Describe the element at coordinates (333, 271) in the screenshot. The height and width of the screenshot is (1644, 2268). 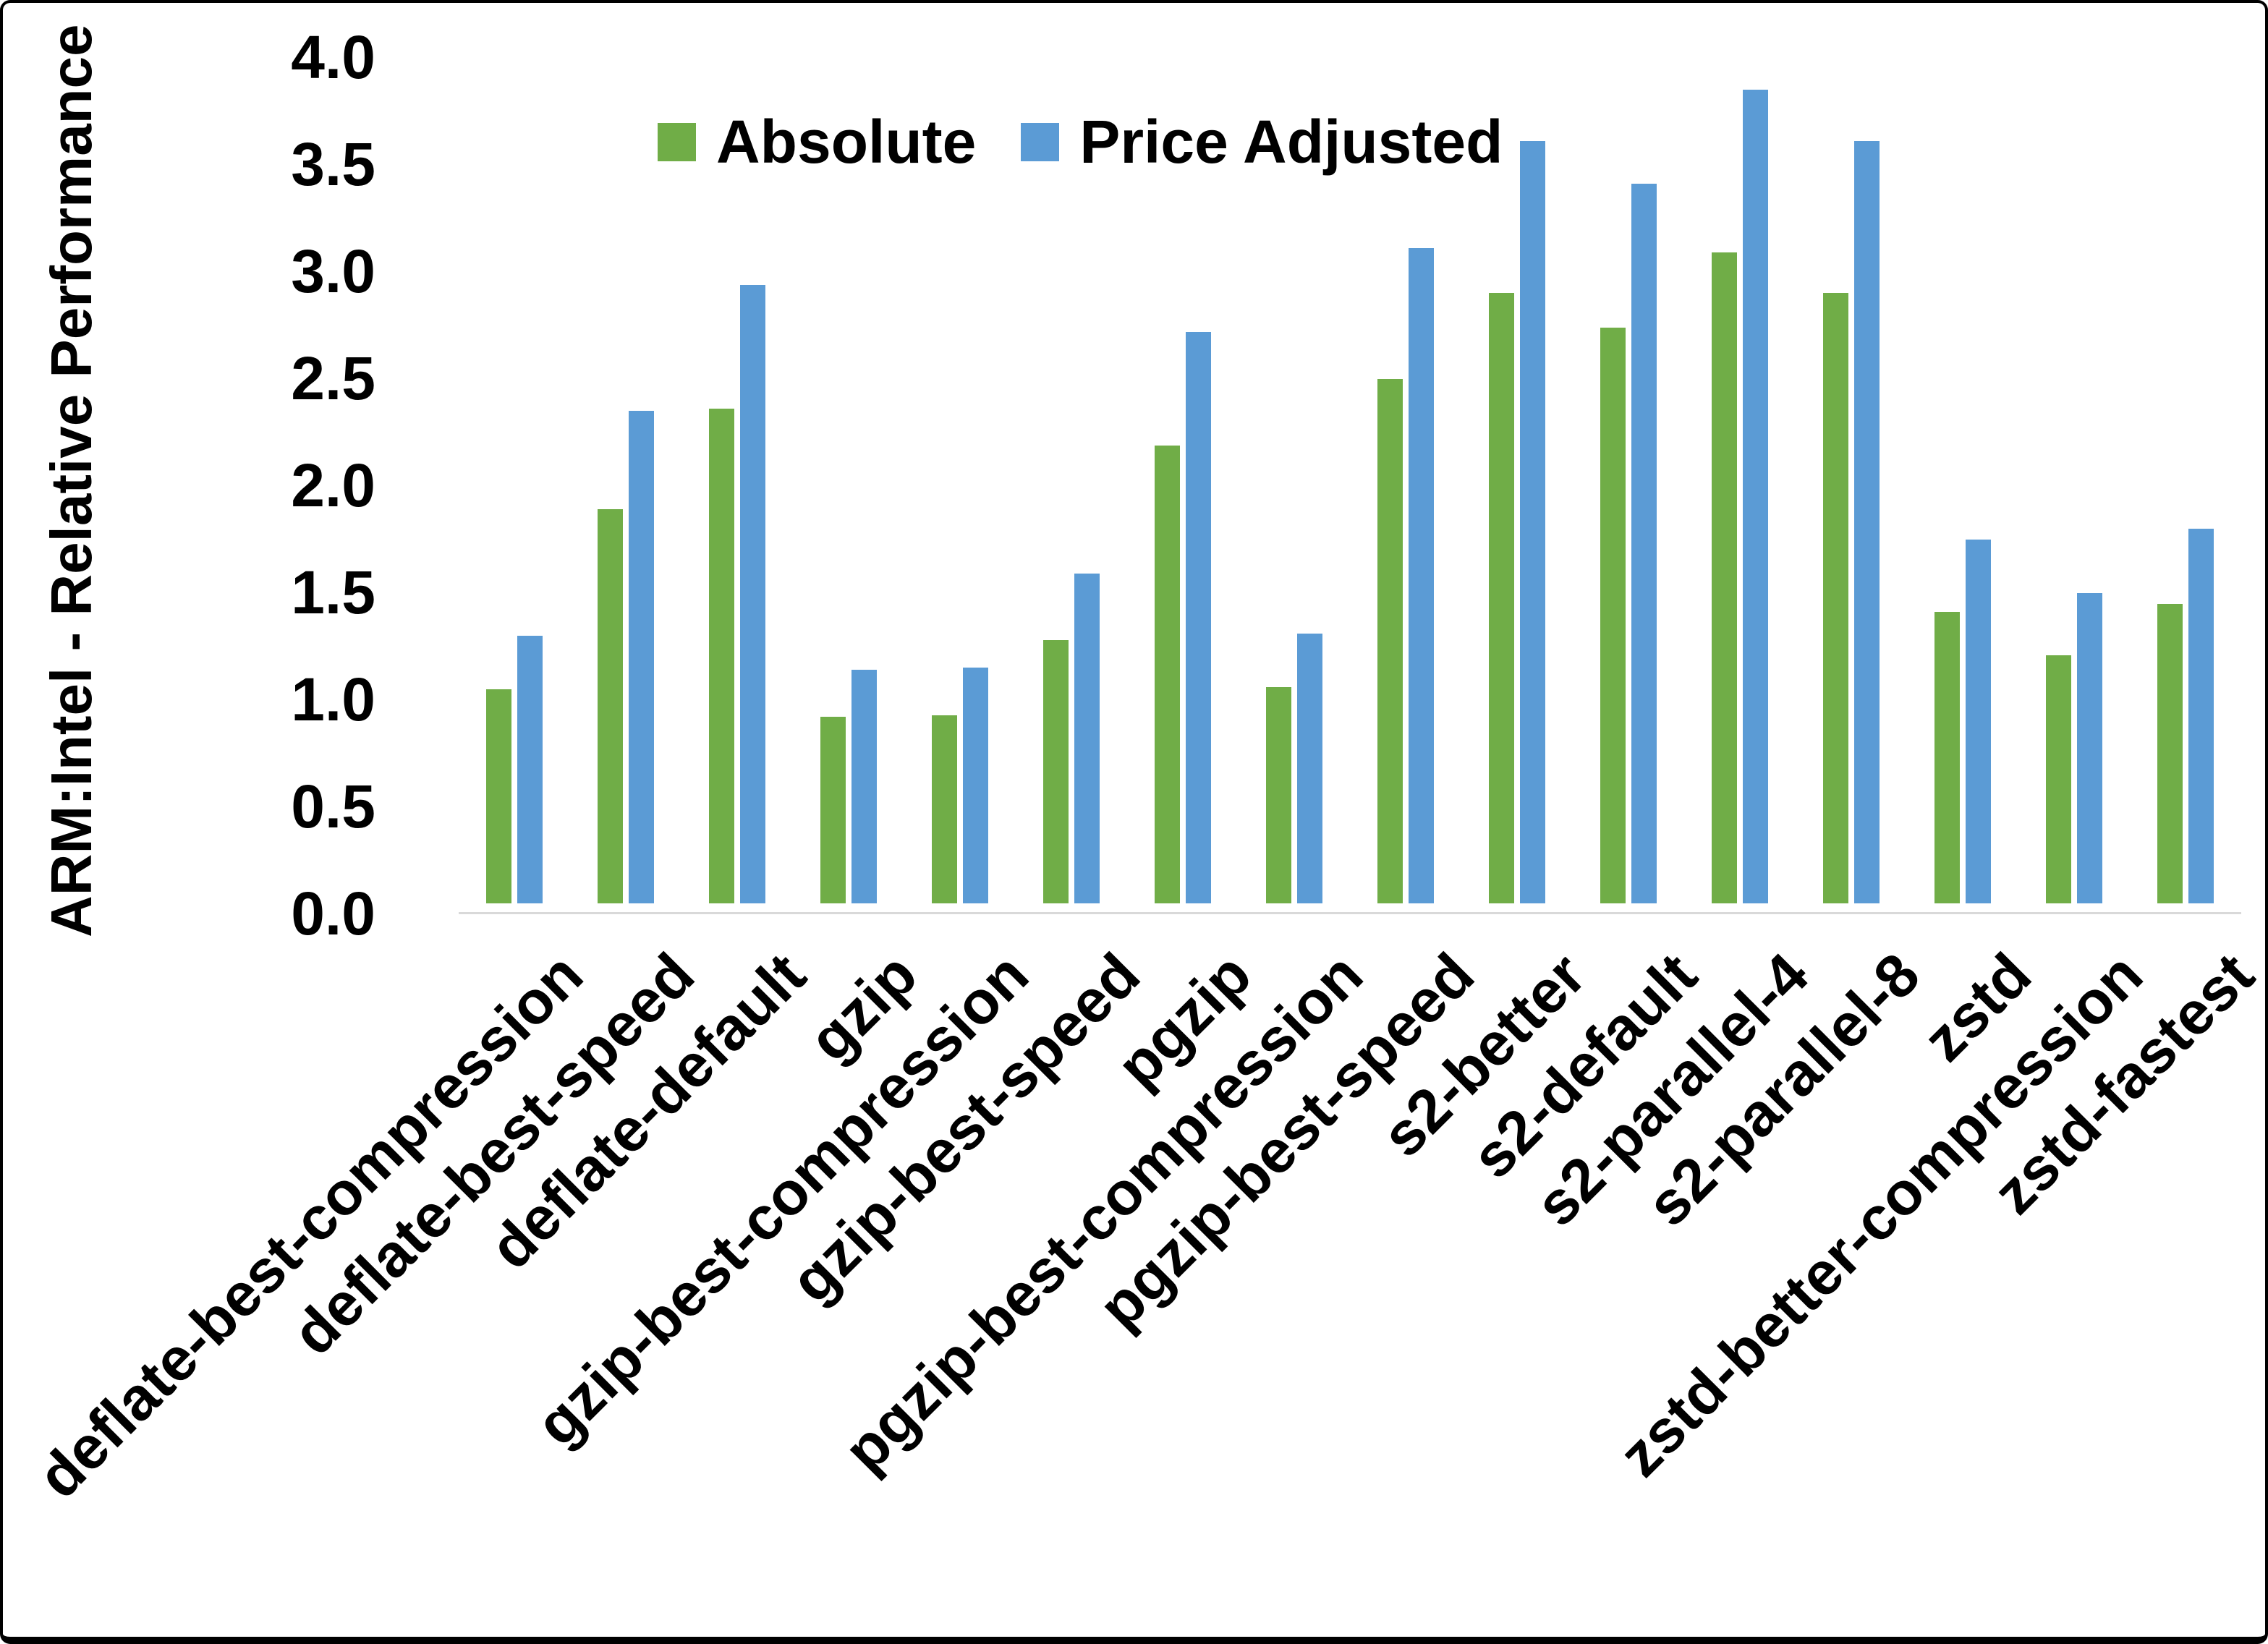
I see `y-tick-label: 3.0` at that location.